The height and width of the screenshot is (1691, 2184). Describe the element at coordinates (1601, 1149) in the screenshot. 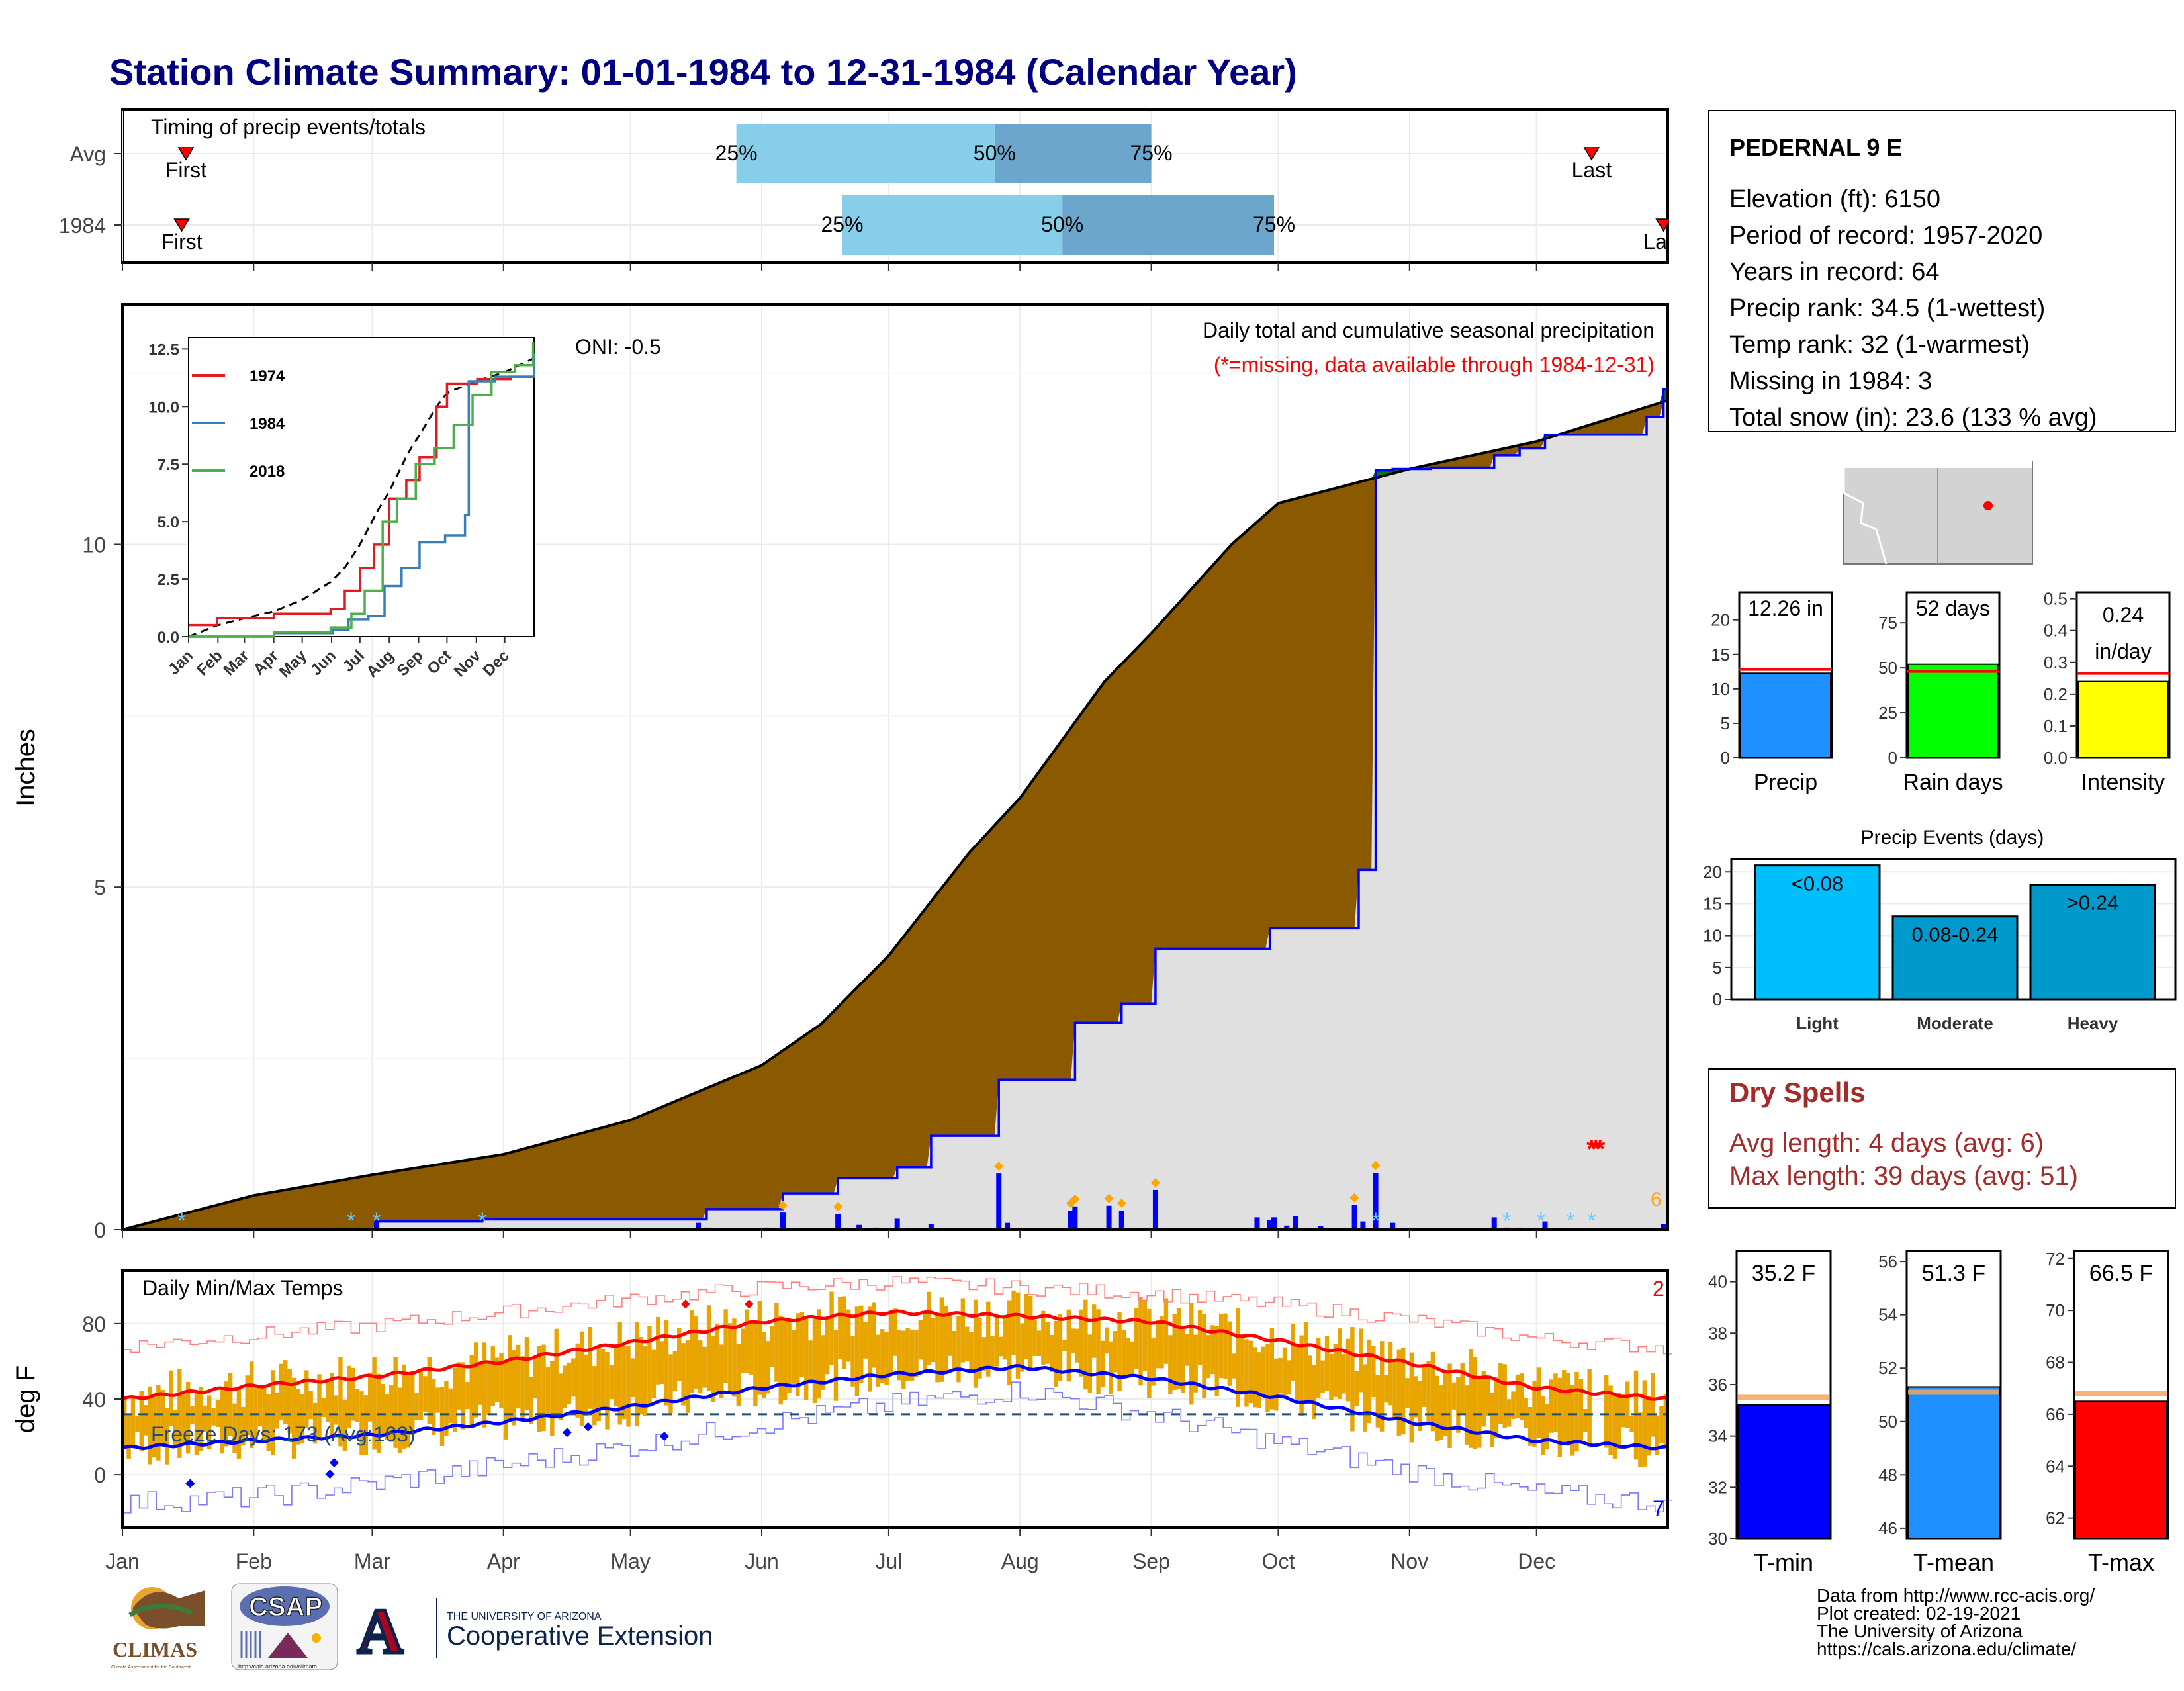

I see `missing-data-marker: *` at that location.